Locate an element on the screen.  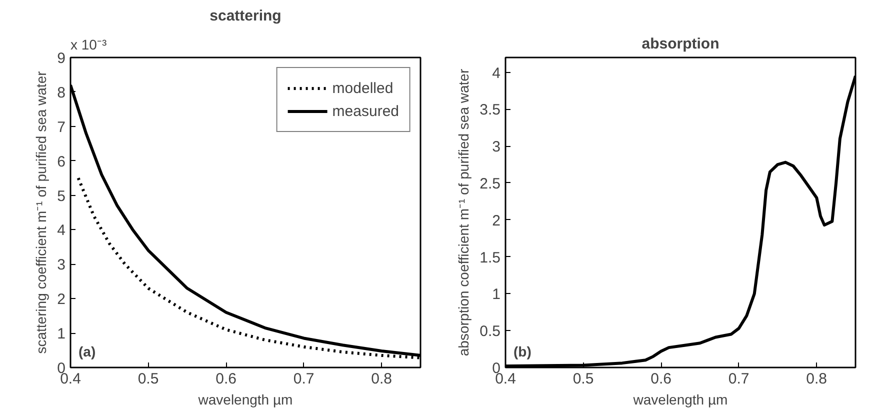
y-tick-label: 6 is located at coordinates (61, 161).